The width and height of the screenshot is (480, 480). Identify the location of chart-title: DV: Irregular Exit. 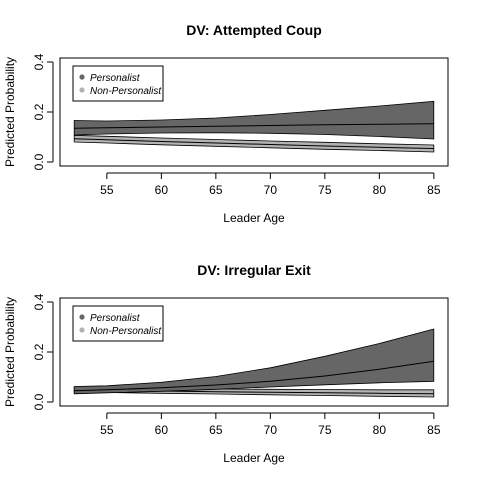
(254, 270).